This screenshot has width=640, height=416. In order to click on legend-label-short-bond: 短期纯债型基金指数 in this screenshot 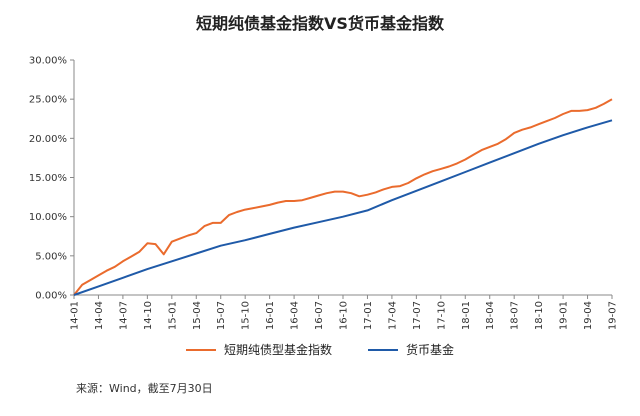, I will do `click(277, 350)`.